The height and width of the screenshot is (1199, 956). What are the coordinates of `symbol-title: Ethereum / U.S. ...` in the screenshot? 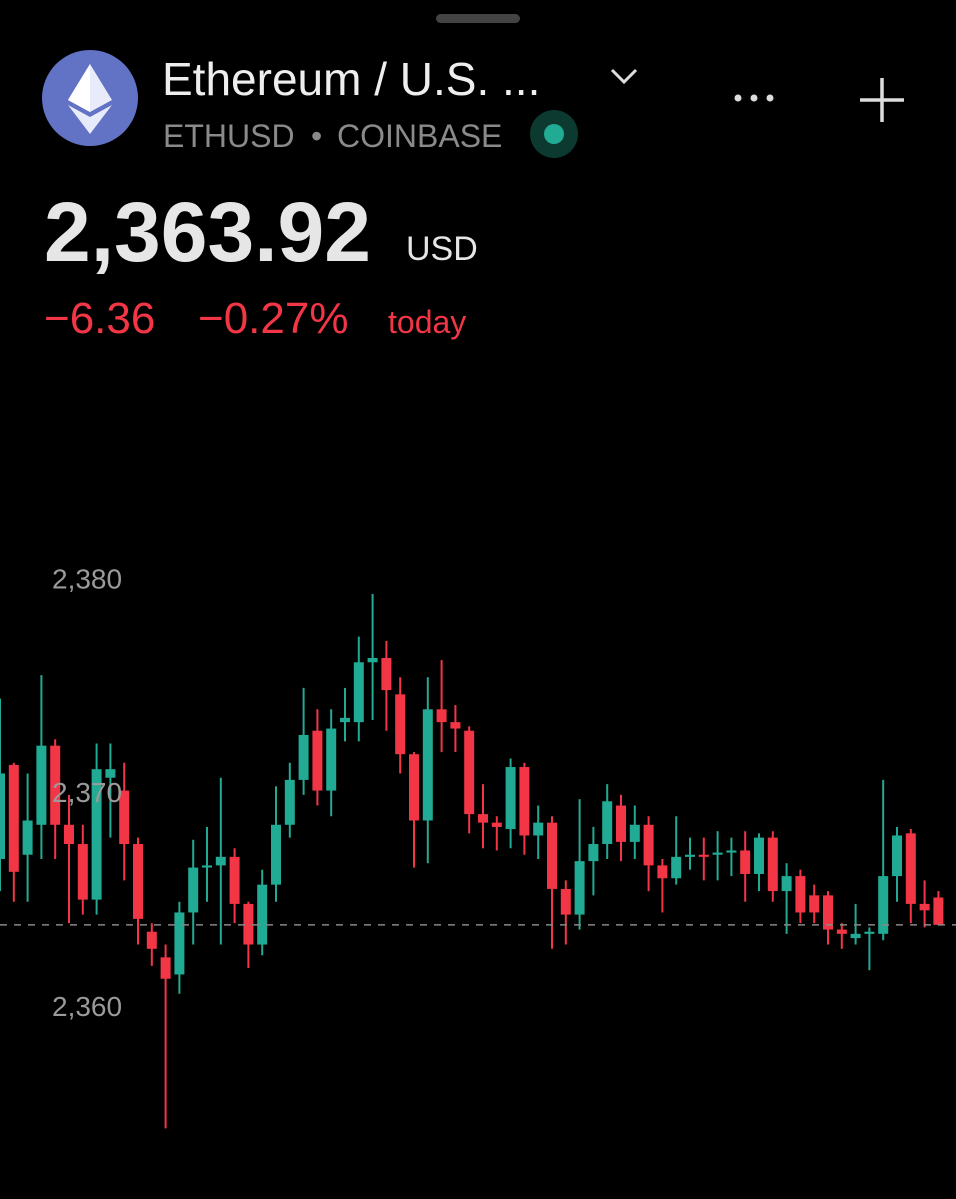 It's located at (351, 79).